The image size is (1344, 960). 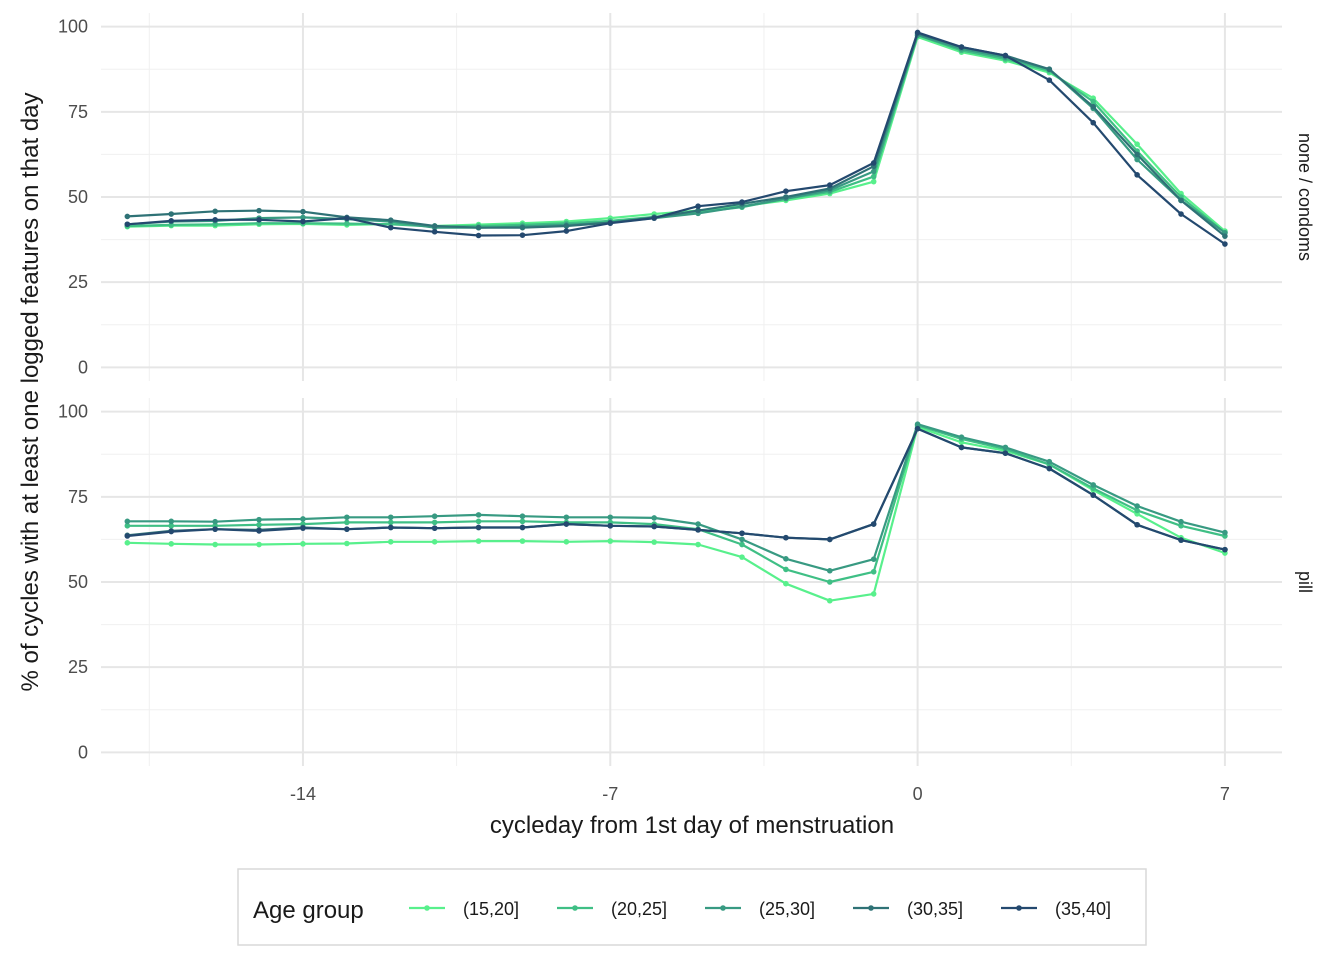 I want to click on x-tick-label: 7, so click(x=1225, y=794).